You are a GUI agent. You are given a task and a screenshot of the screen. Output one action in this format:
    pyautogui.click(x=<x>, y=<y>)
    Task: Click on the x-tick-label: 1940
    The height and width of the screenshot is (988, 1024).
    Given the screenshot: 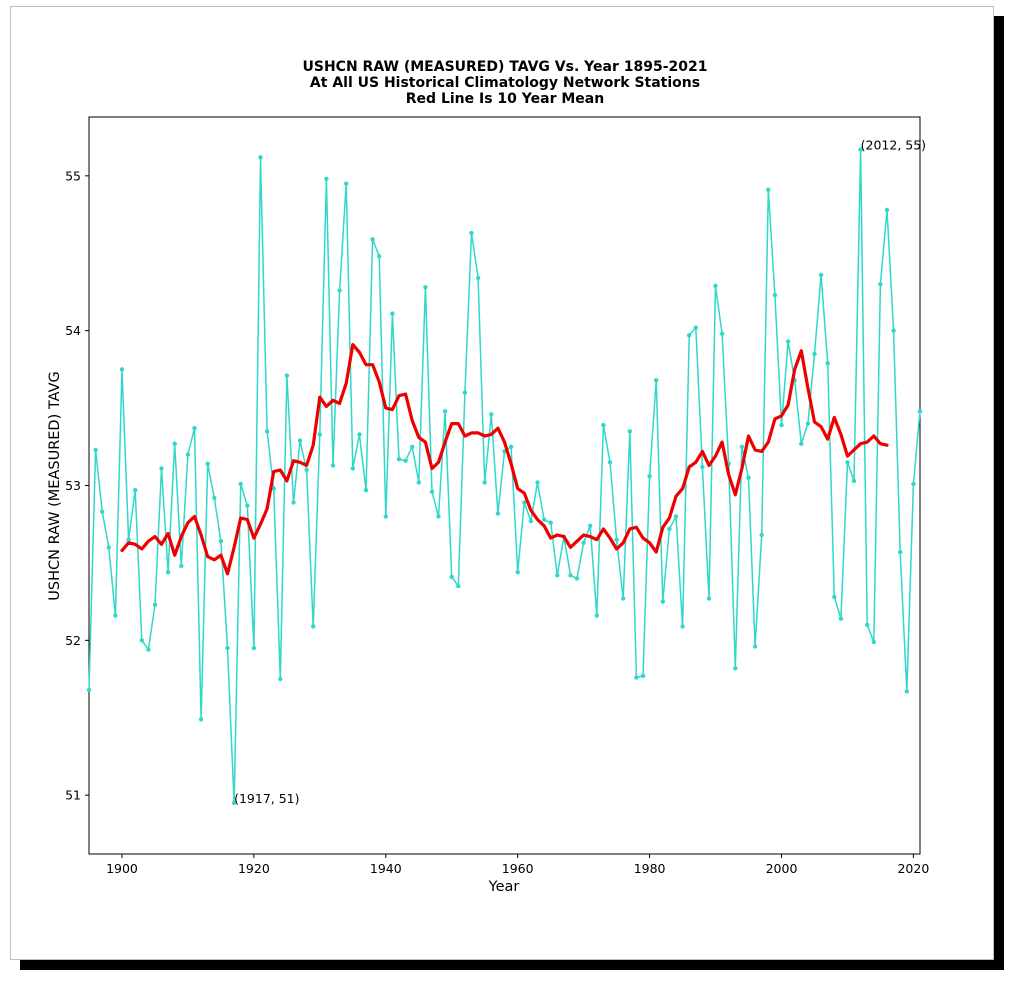 What is the action you would take?
    pyautogui.click(x=386, y=868)
    